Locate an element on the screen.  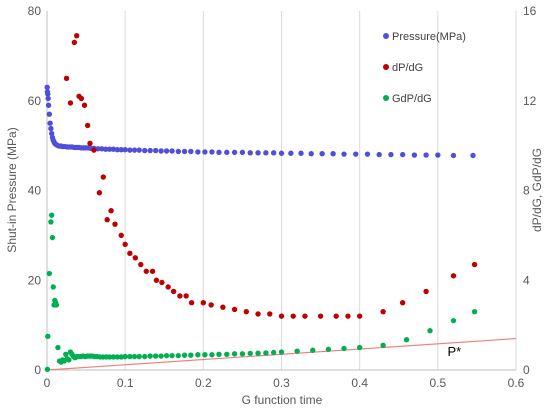
y-right-tick-labels: 0 4 8 12 16 is located at coordinates (530, 190).